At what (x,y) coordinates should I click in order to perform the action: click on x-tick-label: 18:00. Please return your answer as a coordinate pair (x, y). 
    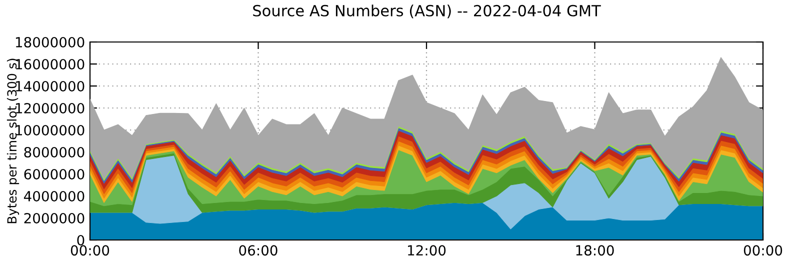
    Looking at the image, I should click on (595, 250).